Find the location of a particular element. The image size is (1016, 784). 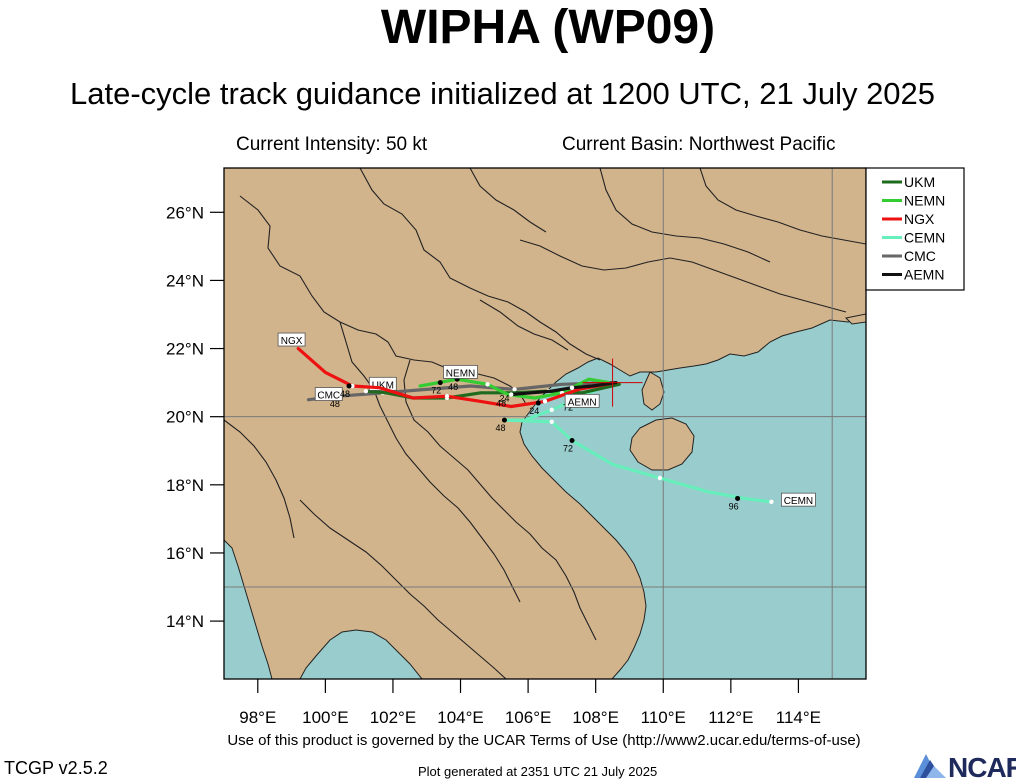

track-tag-label: CEMN is located at coordinates (798, 501).